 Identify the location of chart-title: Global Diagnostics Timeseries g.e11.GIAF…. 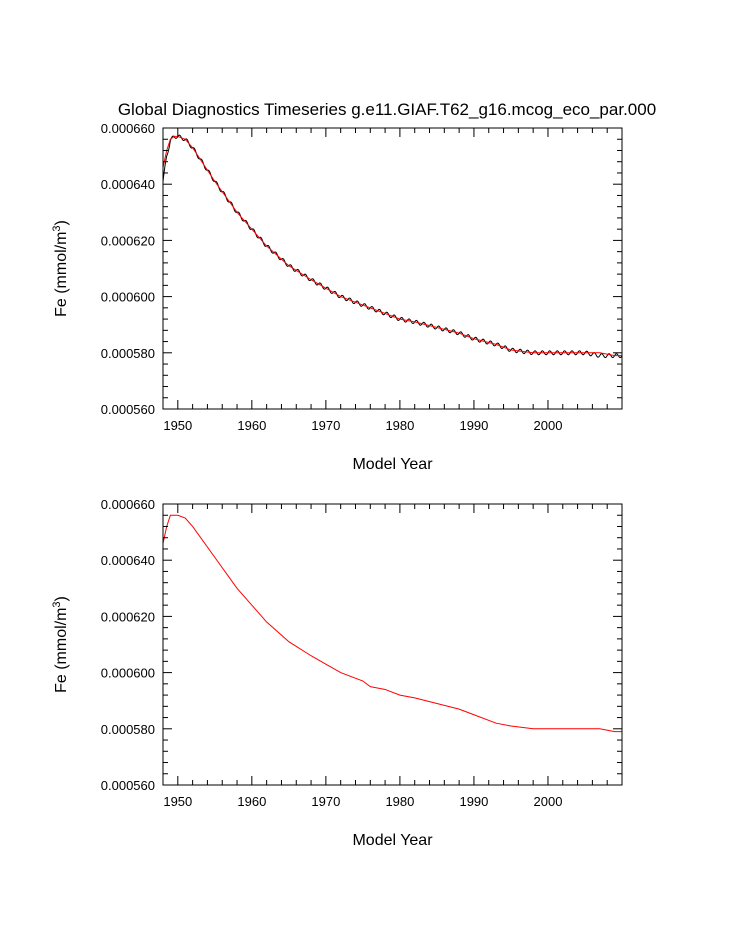
(387, 109).